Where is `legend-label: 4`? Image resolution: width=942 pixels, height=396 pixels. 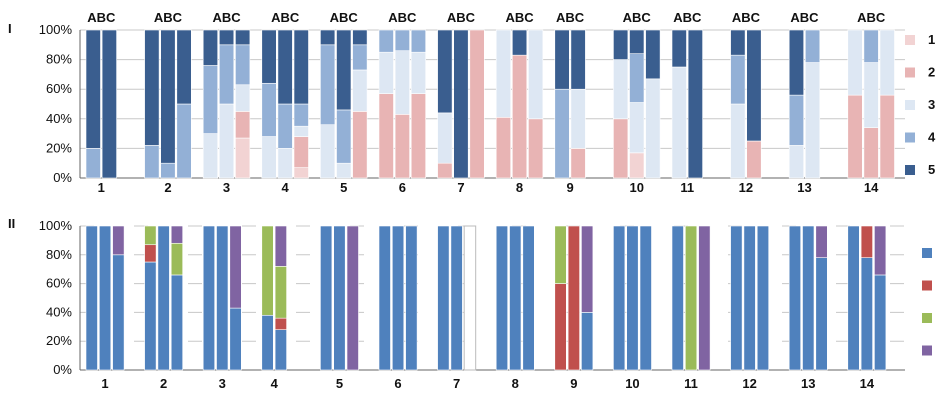 legend-label: 4 is located at coordinates (932, 137).